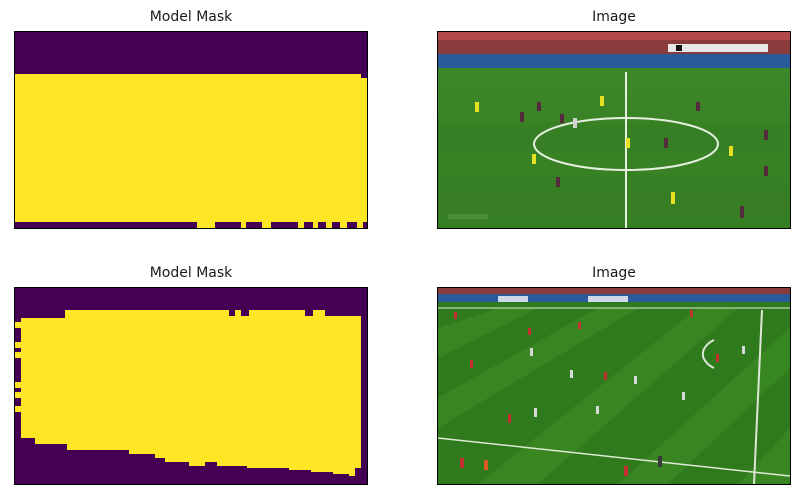 The width and height of the screenshot is (799, 500). I want to click on panel-title-mask-2: Model Mask, so click(191, 273).